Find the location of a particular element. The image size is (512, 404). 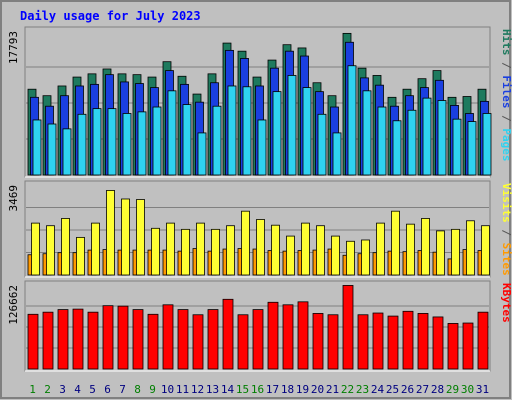

panel-visits-max-label: 3469 is located at coordinates (13, 198).